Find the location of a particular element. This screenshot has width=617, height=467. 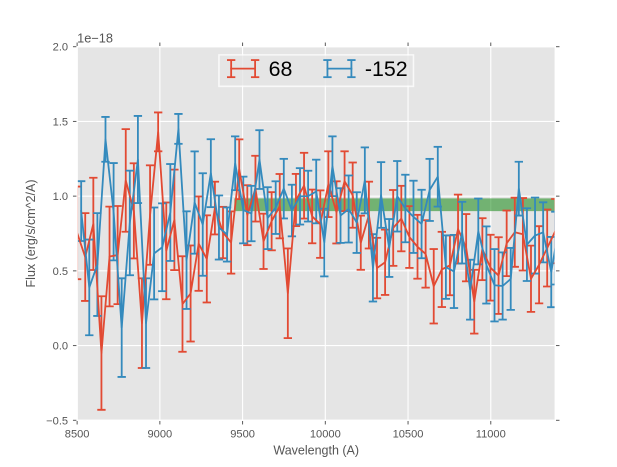

svg-text: 0.5 is located at coordinates (60, 272).